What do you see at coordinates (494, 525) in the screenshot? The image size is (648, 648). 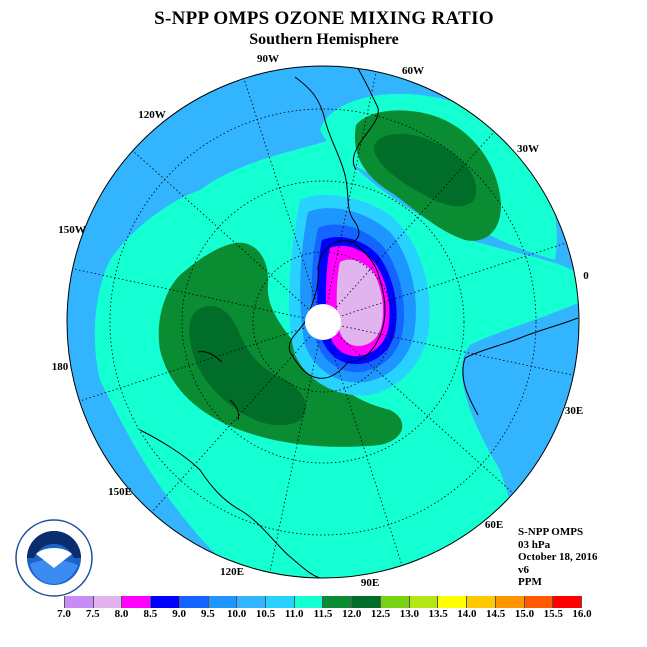 I see `lon-label-60e: 60E` at bounding box center [494, 525].